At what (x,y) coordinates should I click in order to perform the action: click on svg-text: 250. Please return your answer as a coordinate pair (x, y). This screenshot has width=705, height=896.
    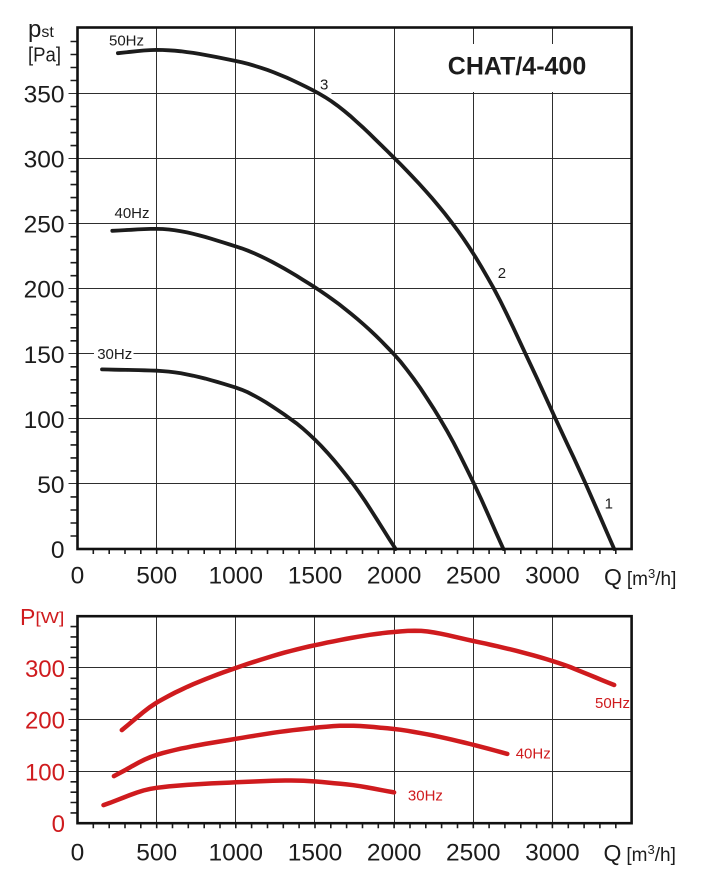
    Looking at the image, I should click on (44, 225).